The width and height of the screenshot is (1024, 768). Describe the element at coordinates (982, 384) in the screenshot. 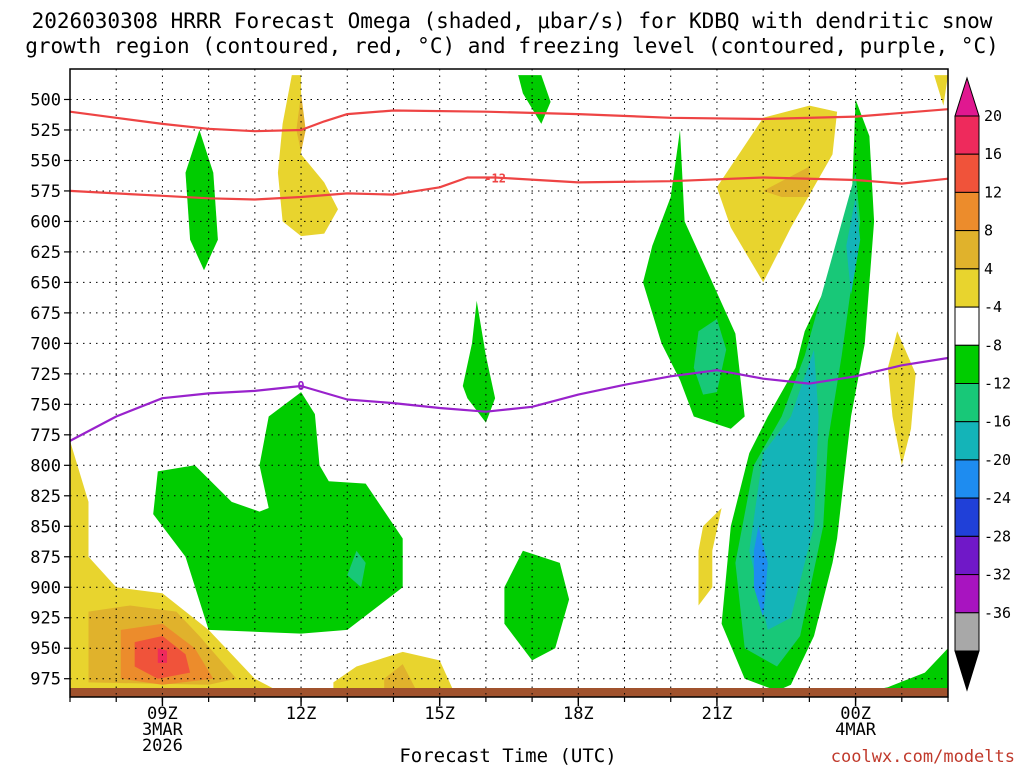

I see `colorbar: 20 16 12 8 4 -4 -8 -12 -16 -20 -24 -28 -32 -36` at that location.